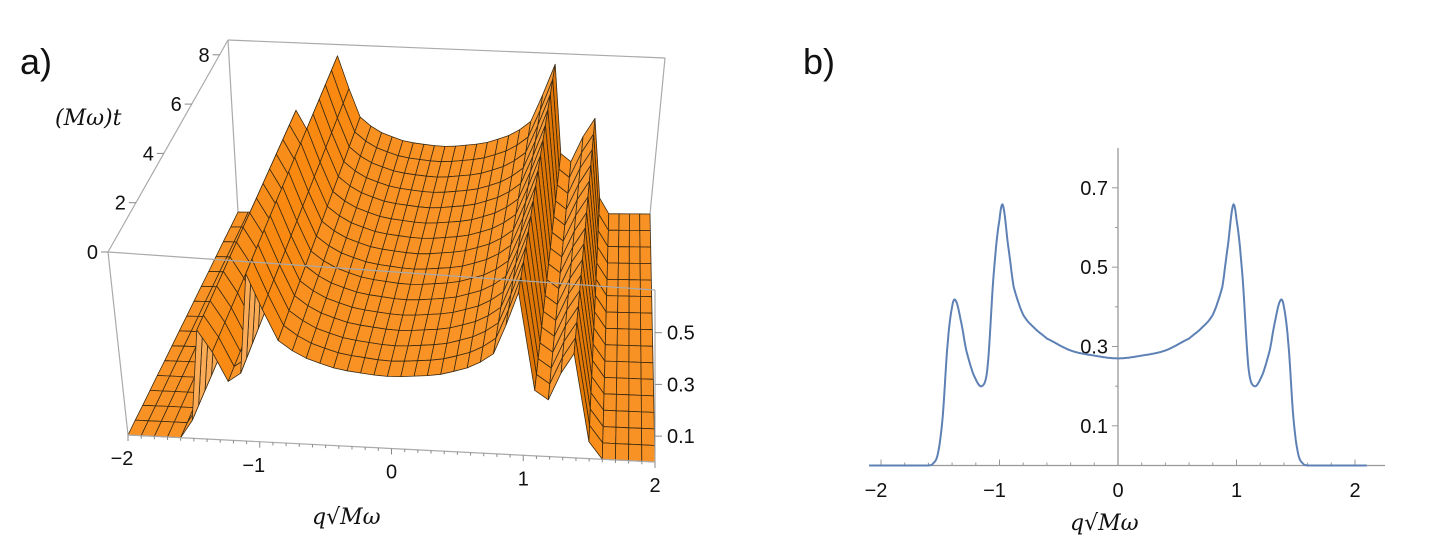  I want to click on y-tick-label: 0.1, so click(1094, 427).